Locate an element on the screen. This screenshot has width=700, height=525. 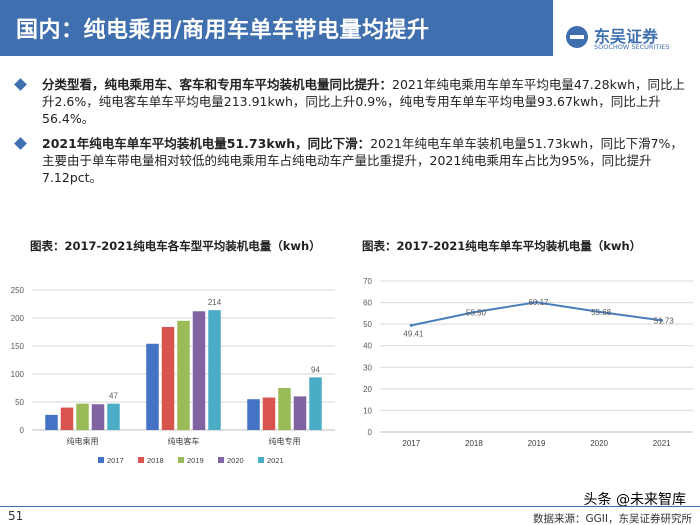
data-label: 214 is located at coordinates (215, 302).